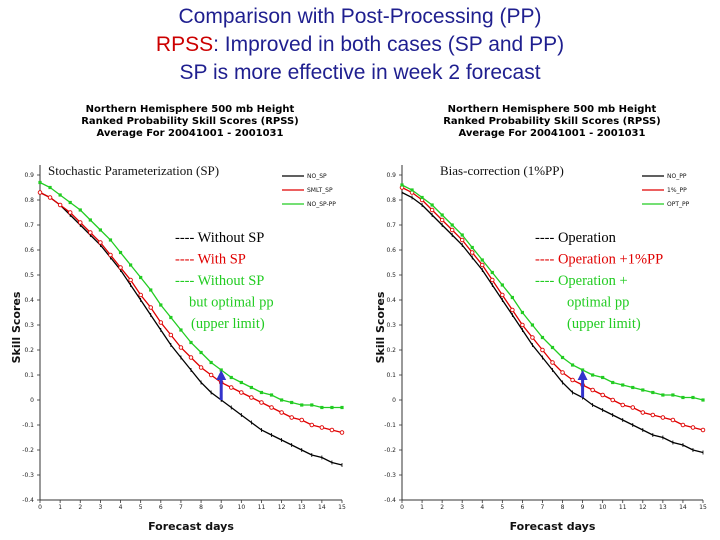  I want to click on annotation-line: ---- Operation +1%PP, so click(599, 260).